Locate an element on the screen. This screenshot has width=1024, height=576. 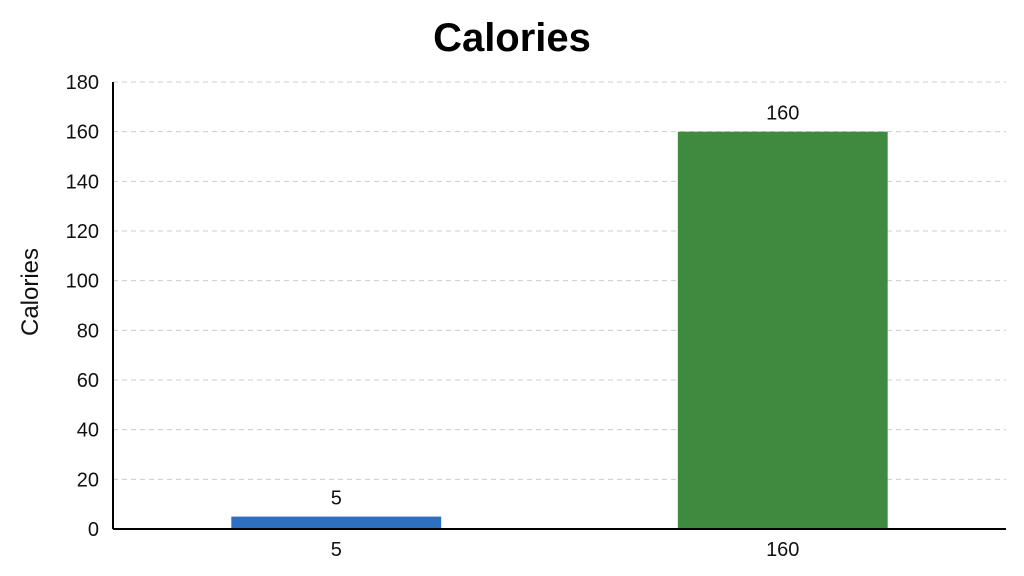
y-tick-label: 0 is located at coordinates (93, 530).